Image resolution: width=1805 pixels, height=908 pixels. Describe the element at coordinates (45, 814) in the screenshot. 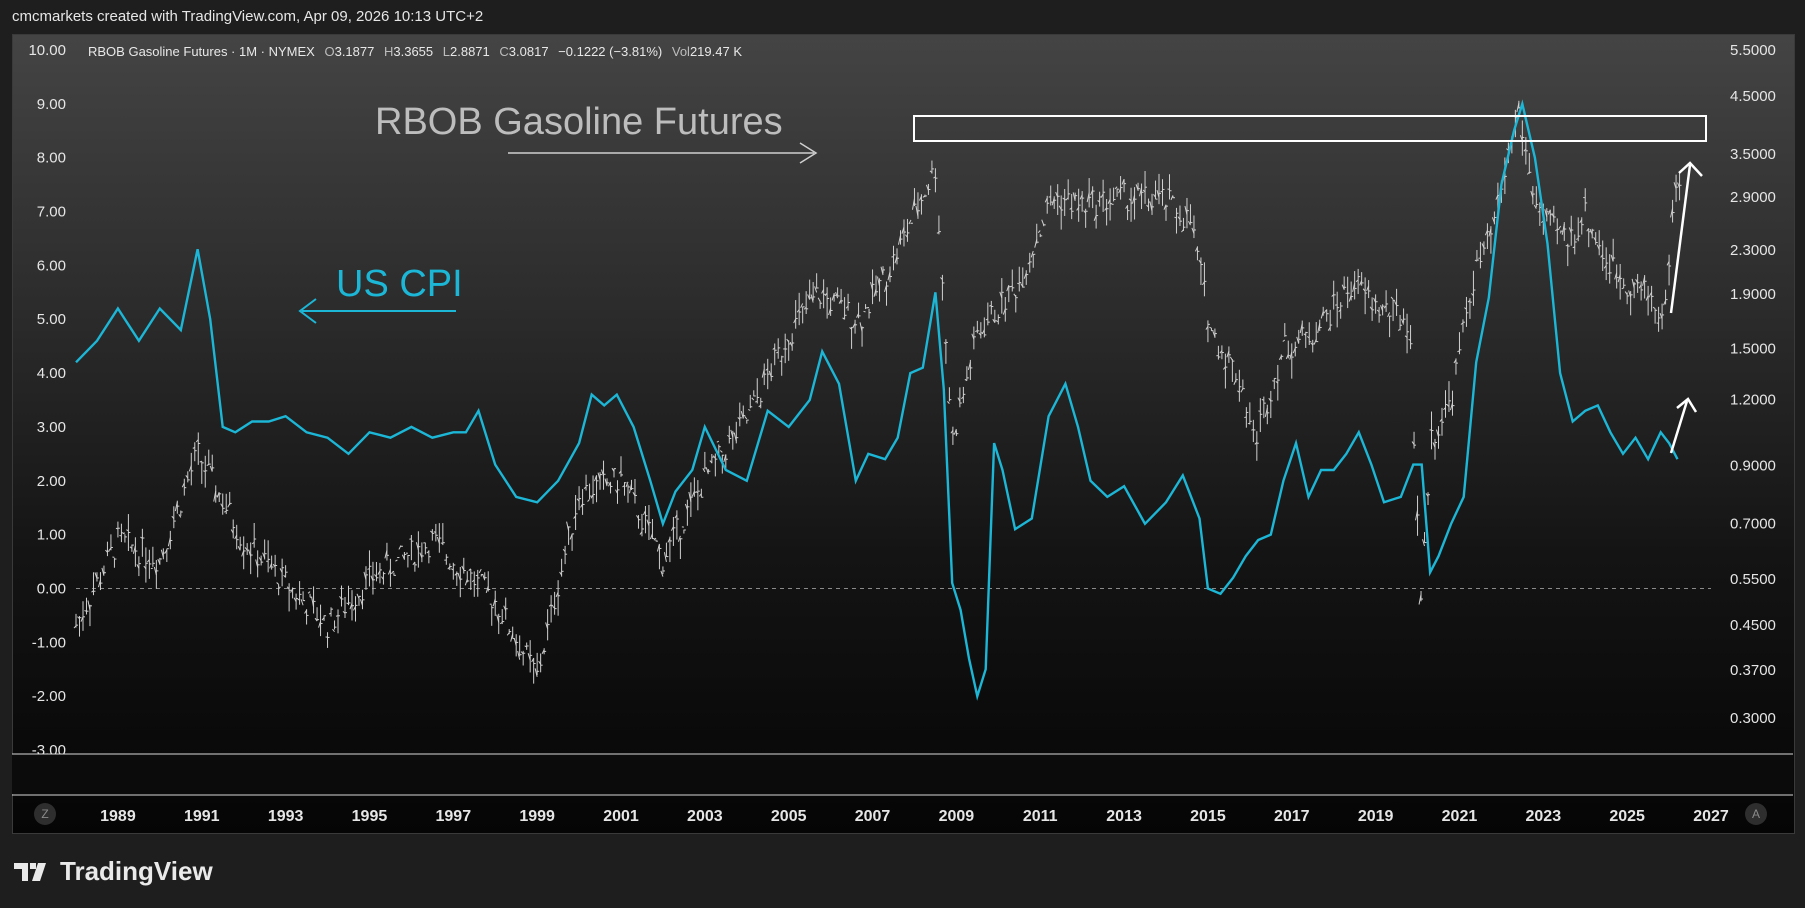

I see `zoom-reset-button: Z` at that location.